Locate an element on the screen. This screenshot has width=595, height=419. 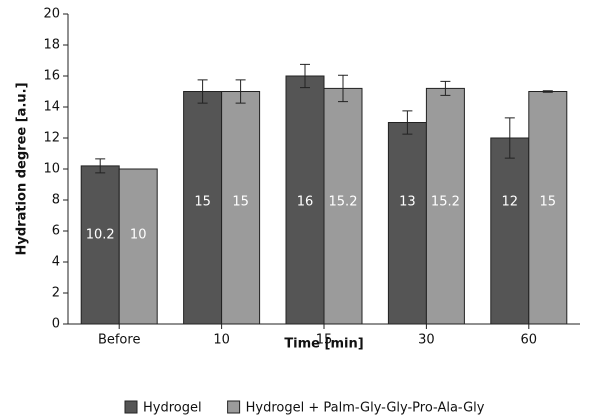
value-label: 12 is located at coordinates (510, 202).